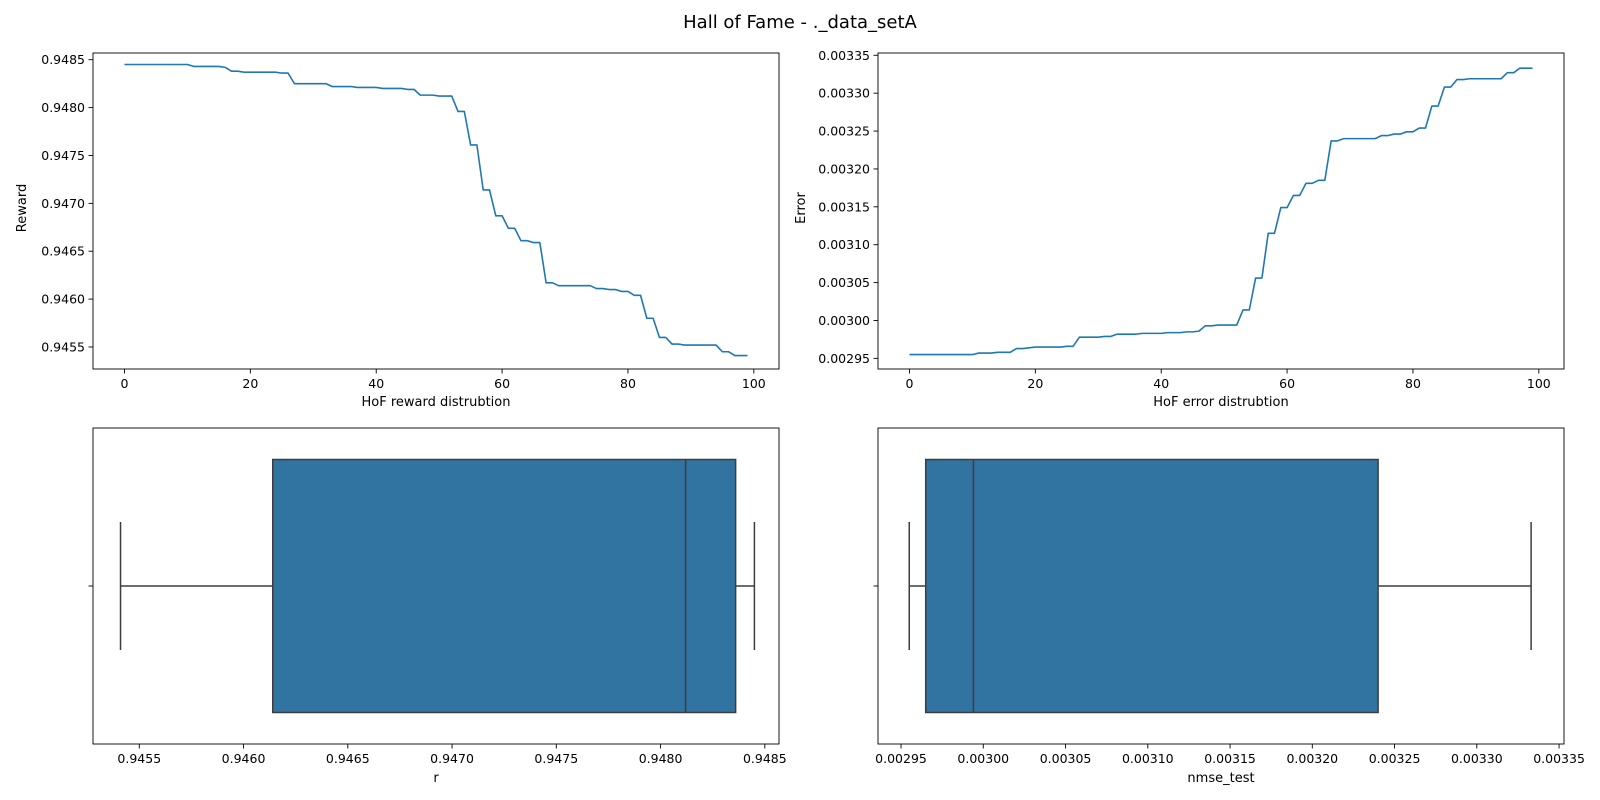  I want to click on error-xlabel: HoF error distrubtion, so click(1220, 402).